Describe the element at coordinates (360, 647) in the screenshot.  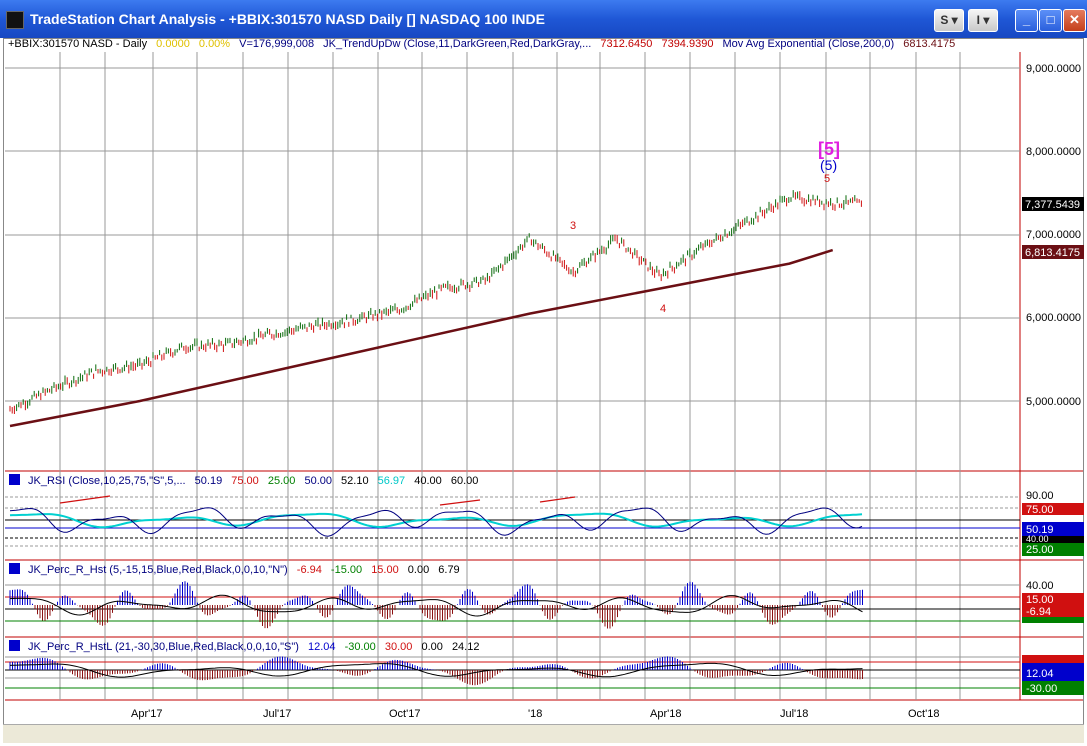
I see `percrl-value-1: -30.00` at that location.